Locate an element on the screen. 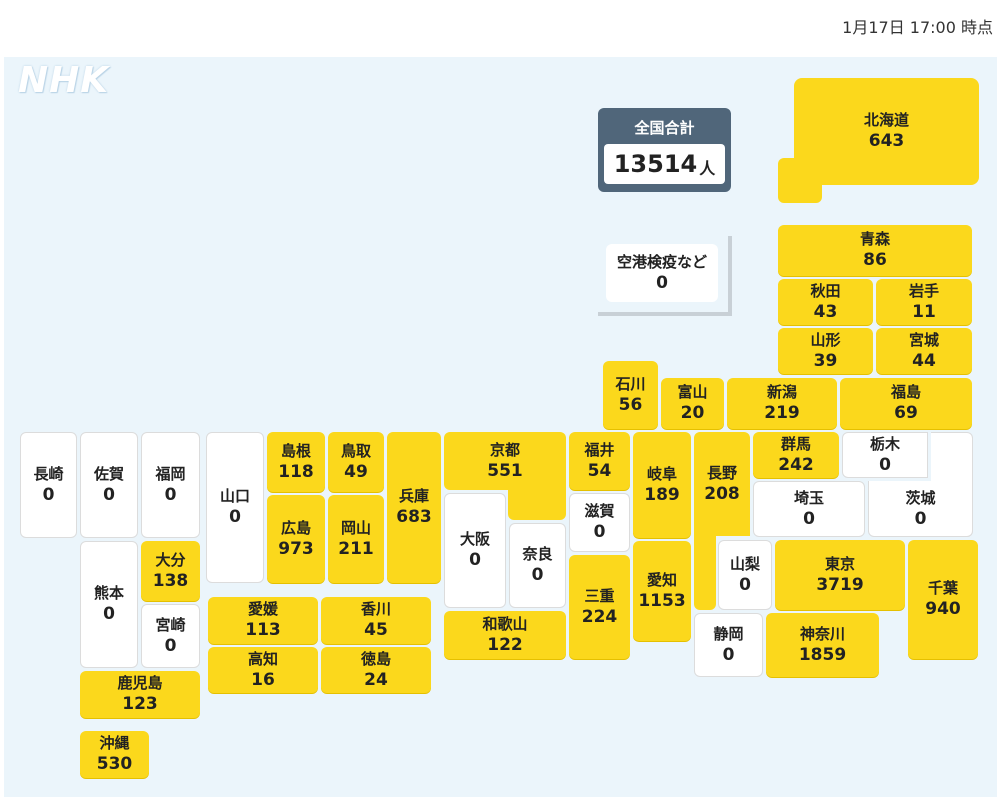  pref-kanagawa: 神奈川 1859 is located at coordinates (822, 645).